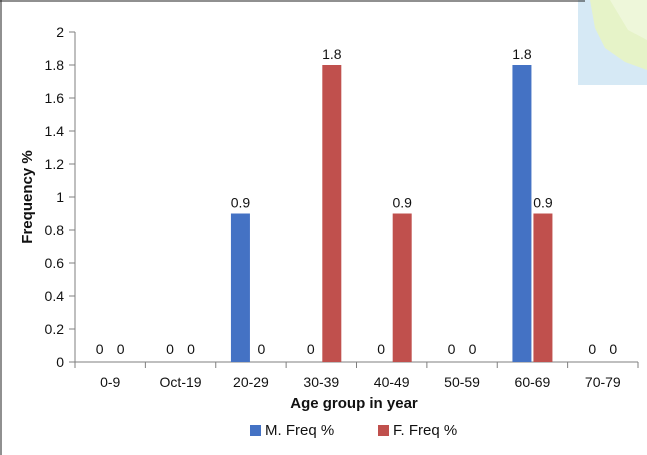 The image size is (647, 455). I want to click on y-tick-label: 1, so click(60, 197).